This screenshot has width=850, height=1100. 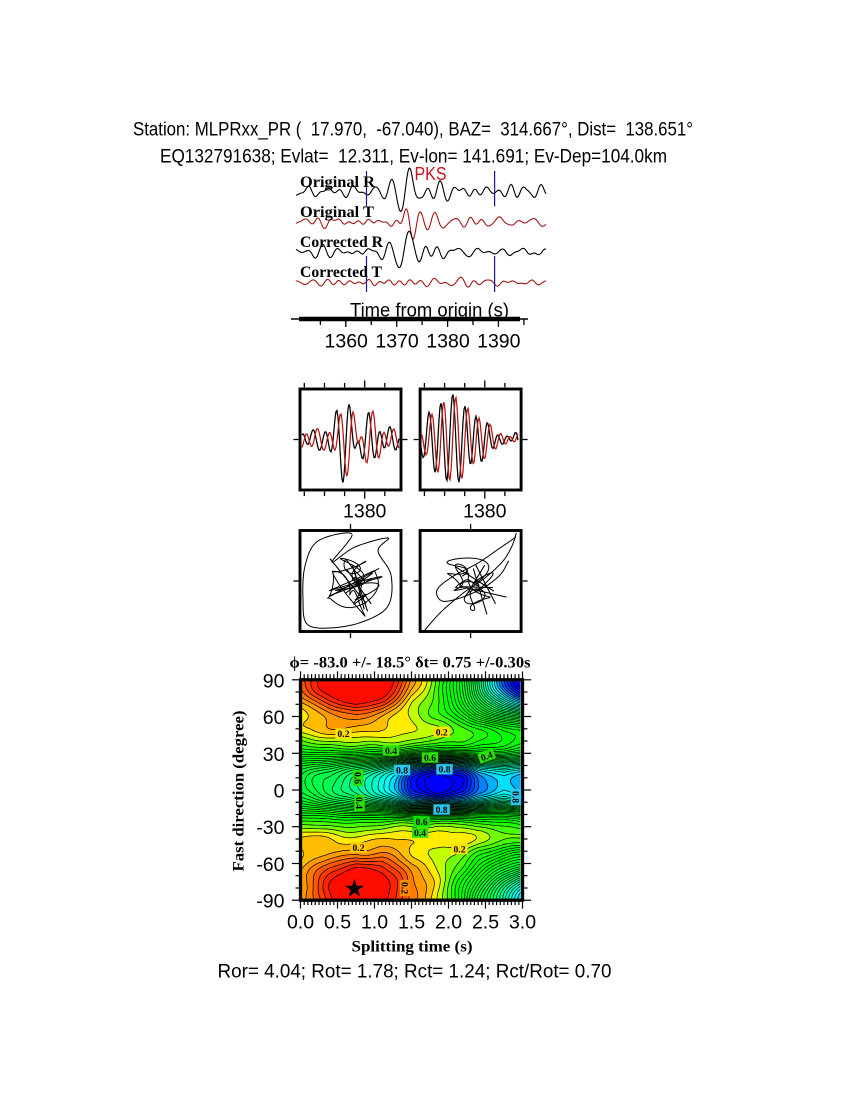 What do you see at coordinates (337, 212) in the screenshot?
I see `svg-text: Original T` at bounding box center [337, 212].